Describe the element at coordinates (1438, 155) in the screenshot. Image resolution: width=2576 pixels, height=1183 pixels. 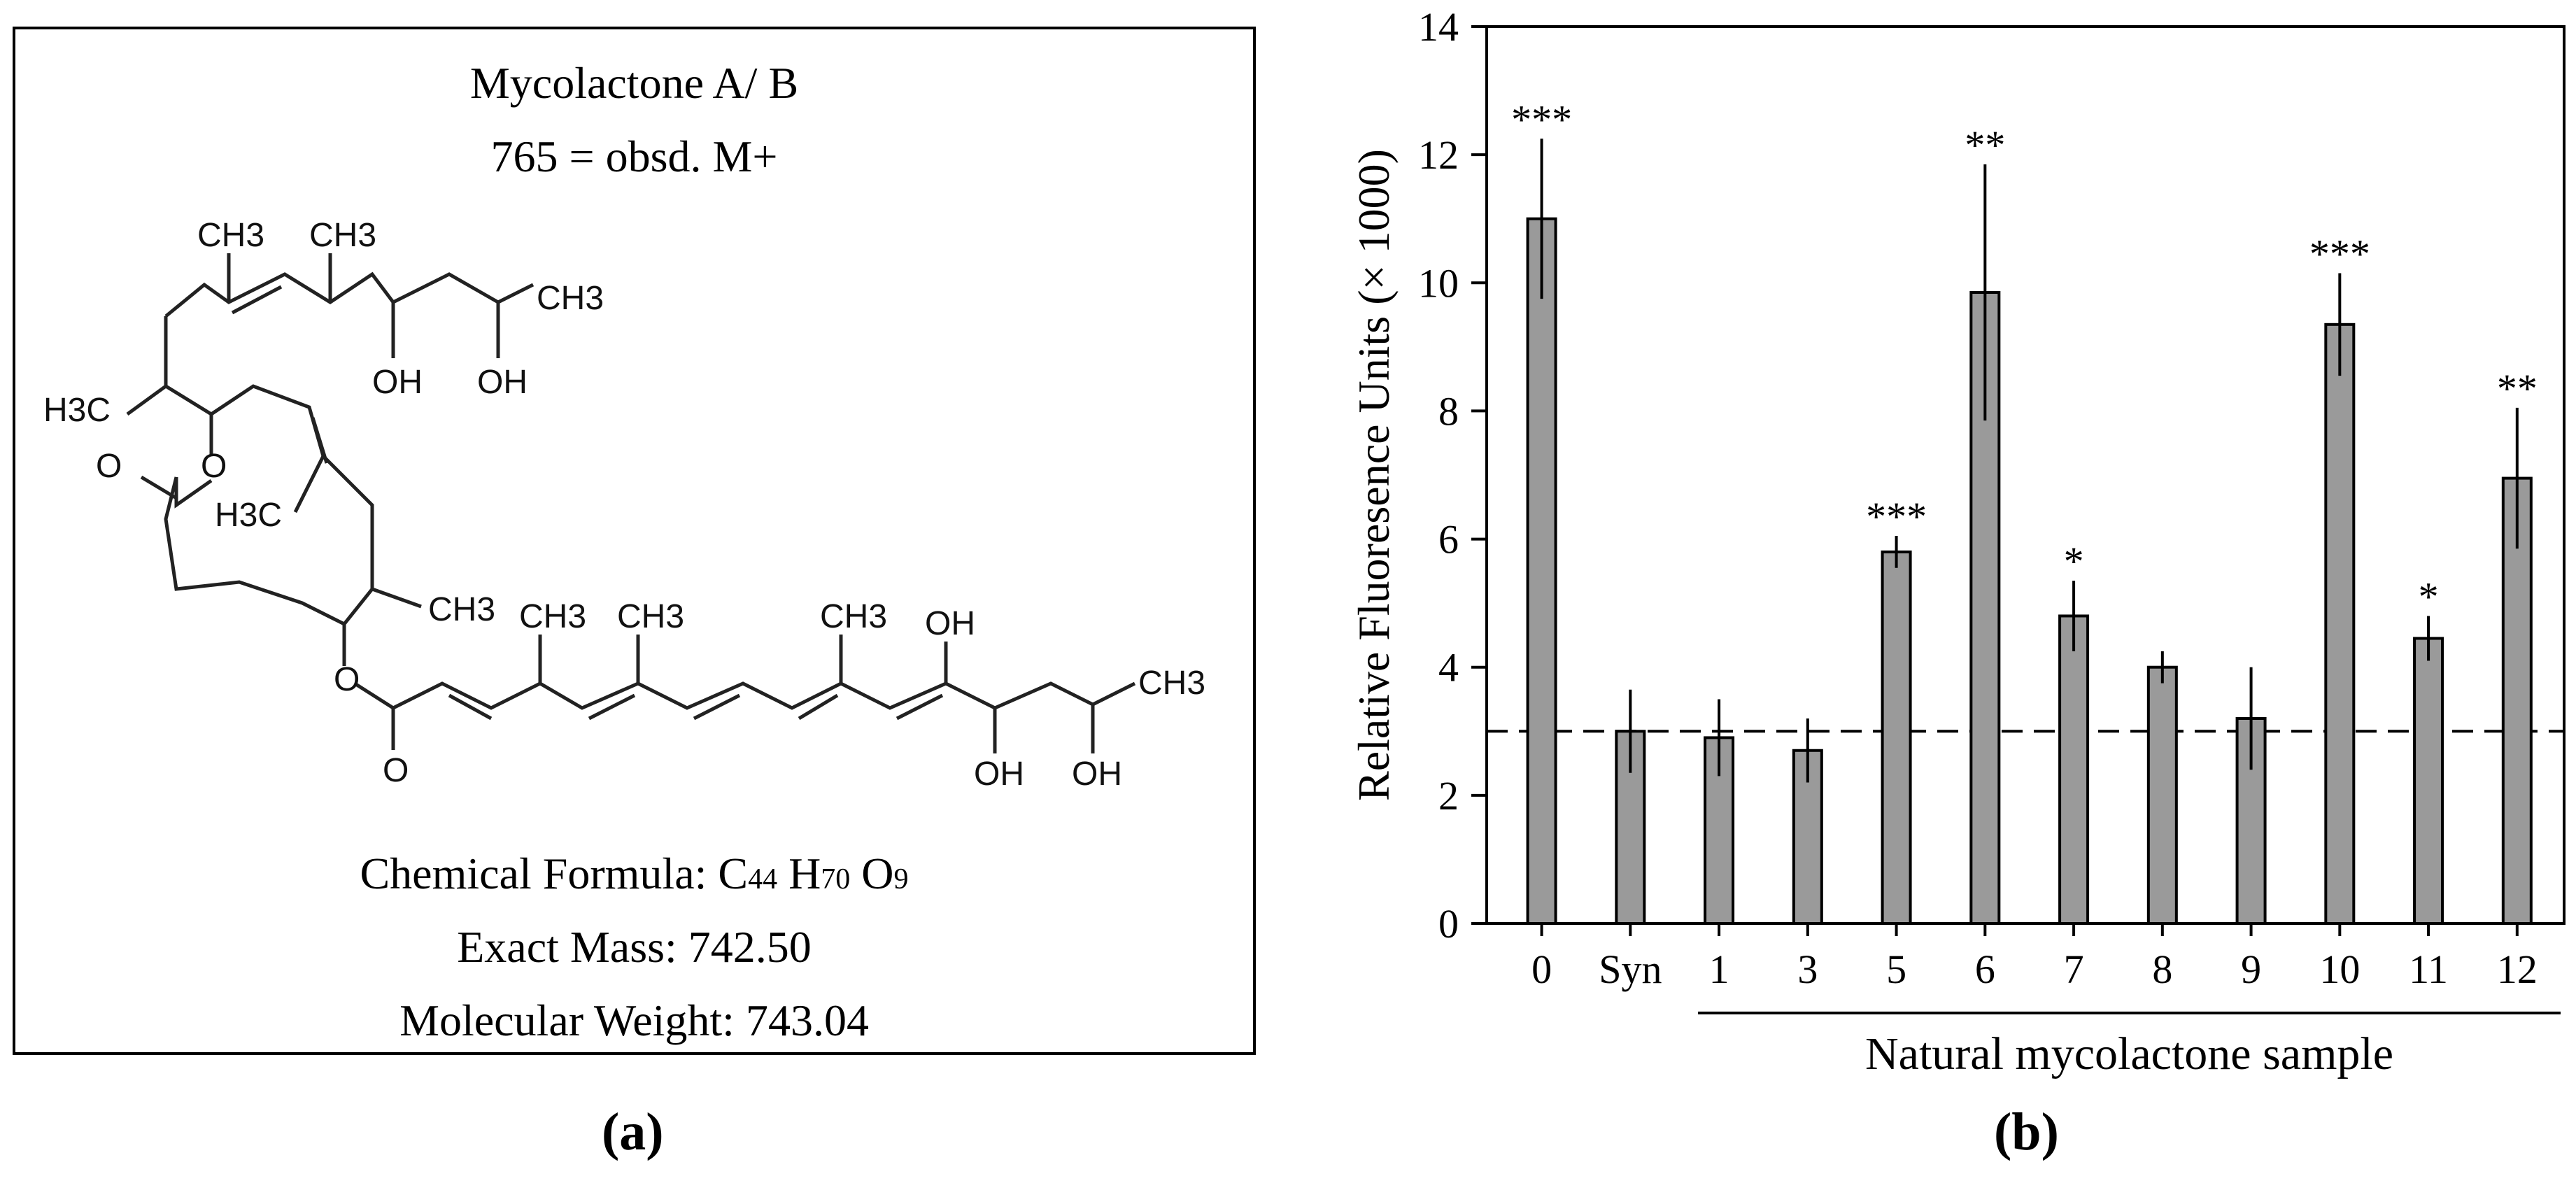
I see `y-tick-label: 12` at that location.